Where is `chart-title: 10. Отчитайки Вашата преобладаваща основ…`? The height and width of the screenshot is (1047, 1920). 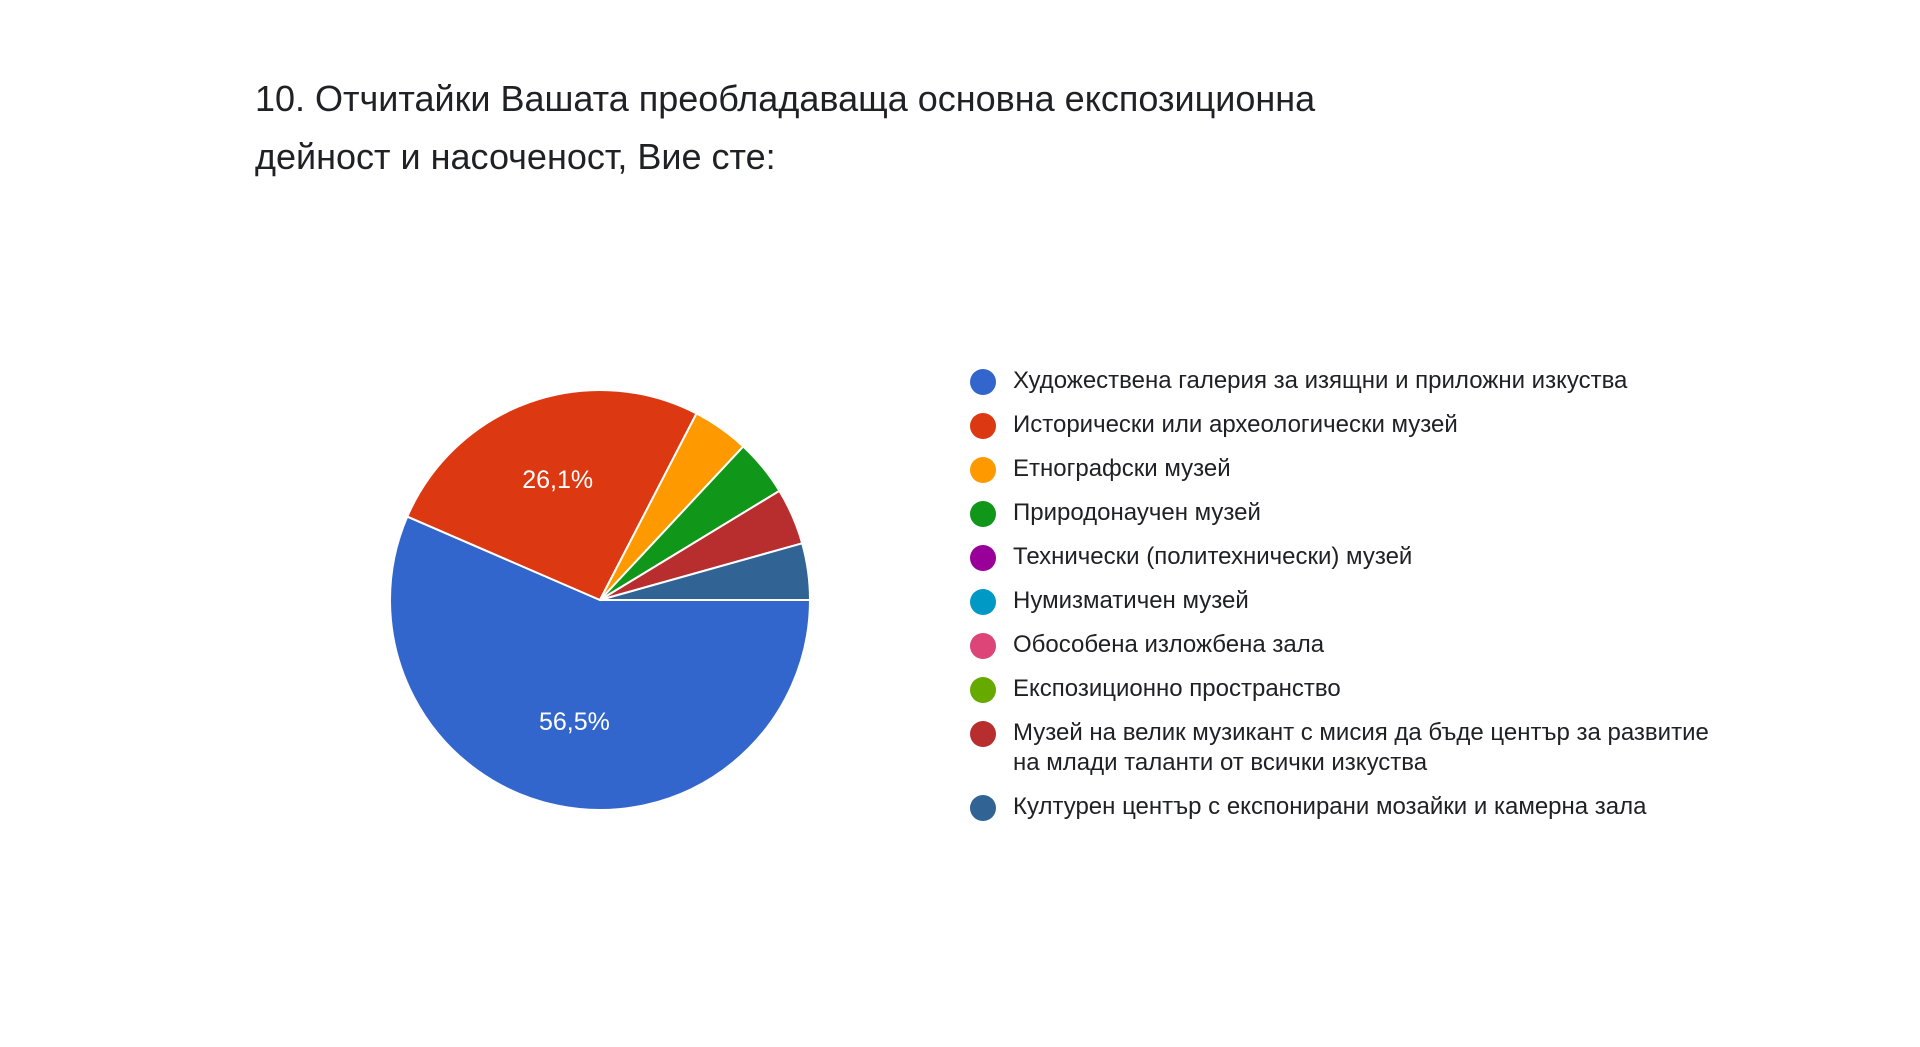
chart-title: 10. Отчитайки Вашата преобладаваща основ… is located at coordinates (905, 128).